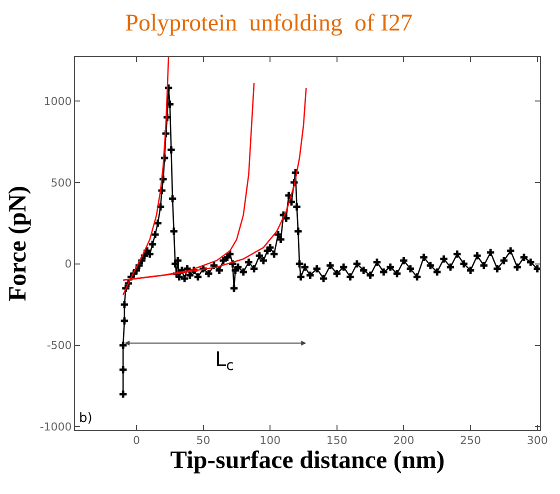 This screenshot has width=560, height=494. Describe the element at coordinates (224, 360) in the screenshot. I see `annotation: L$_{c}$` at that location.